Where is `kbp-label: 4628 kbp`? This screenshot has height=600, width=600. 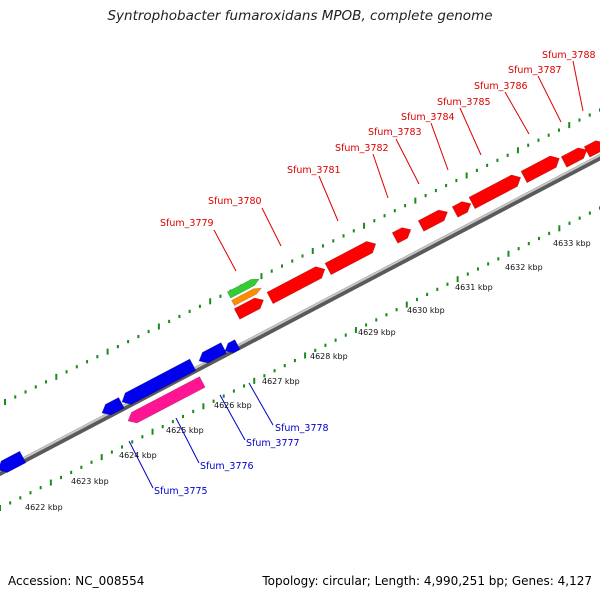 kbp-label: 4628 kbp is located at coordinates (329, 356).